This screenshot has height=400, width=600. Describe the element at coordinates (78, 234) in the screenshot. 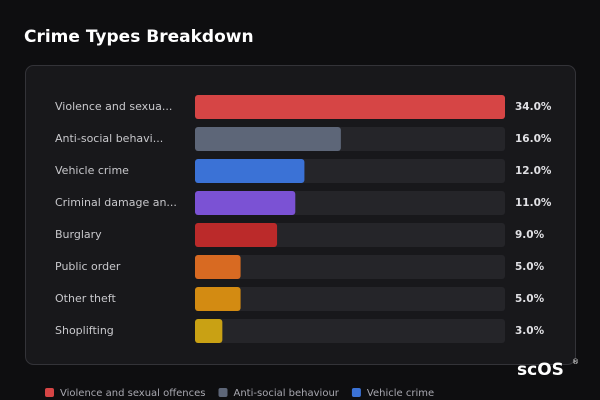

I see `category-label: Burglary` at that location.